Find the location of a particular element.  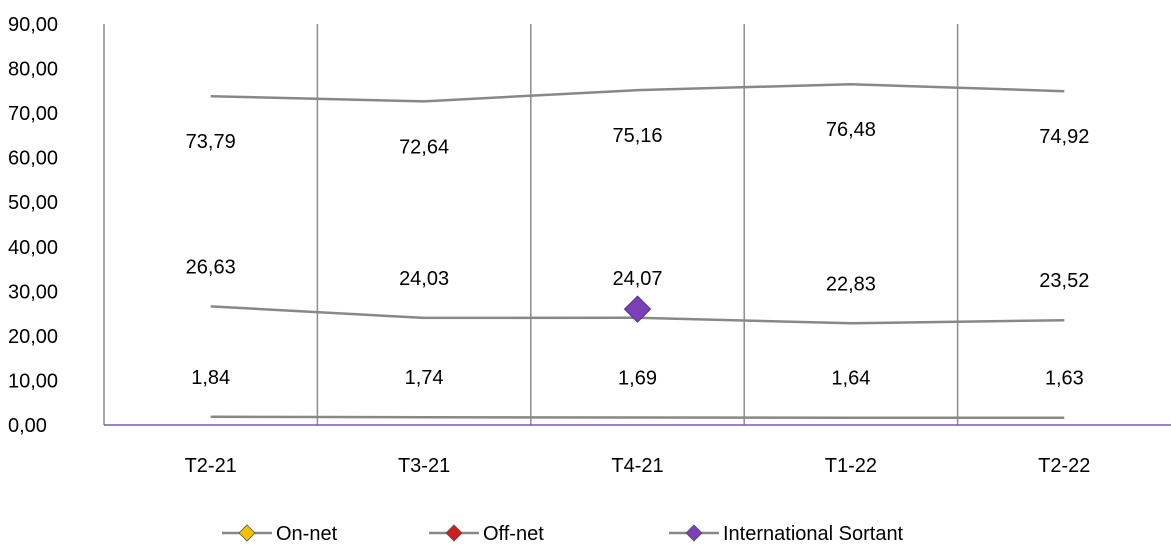

y-tick-label: 60,00 is located at coordinates (33, 159).